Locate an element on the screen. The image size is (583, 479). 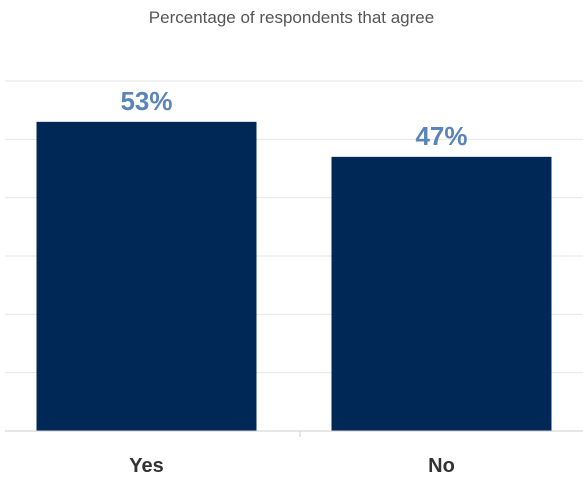
x-tick-label-yes: Yes is located at coordinates (146, 466).